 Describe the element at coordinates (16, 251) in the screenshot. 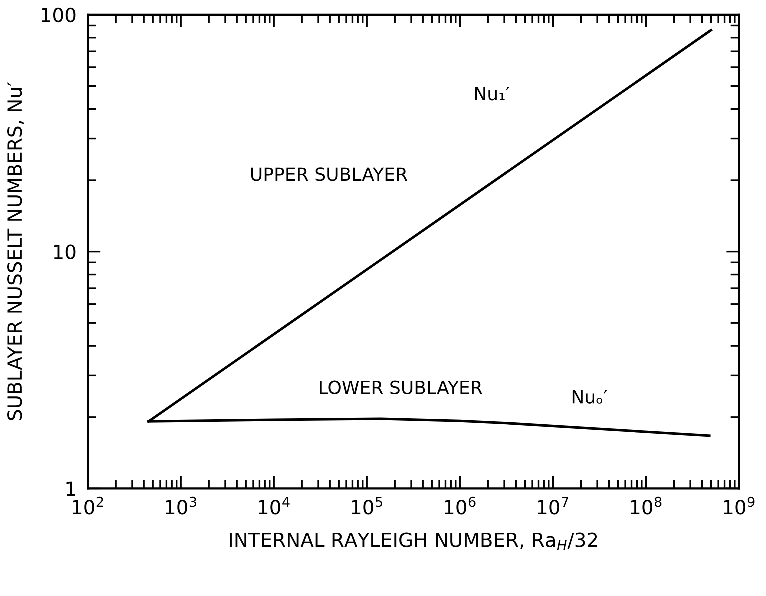

I see `y-axis-title: SUBLAYER NUSSELT NUMBERS, Nu′` at that location.